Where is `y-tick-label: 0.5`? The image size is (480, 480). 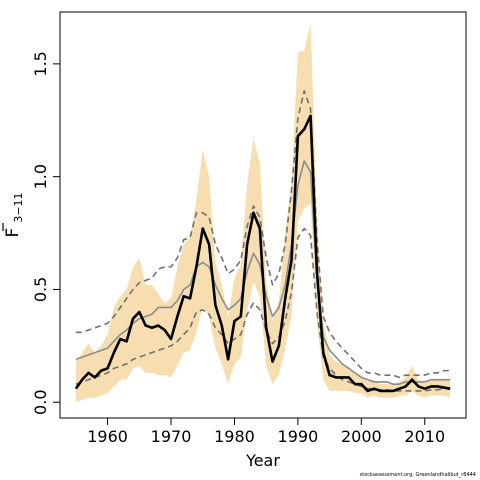
y-tick-label: 0.5 is located at coordinates (40, 289).